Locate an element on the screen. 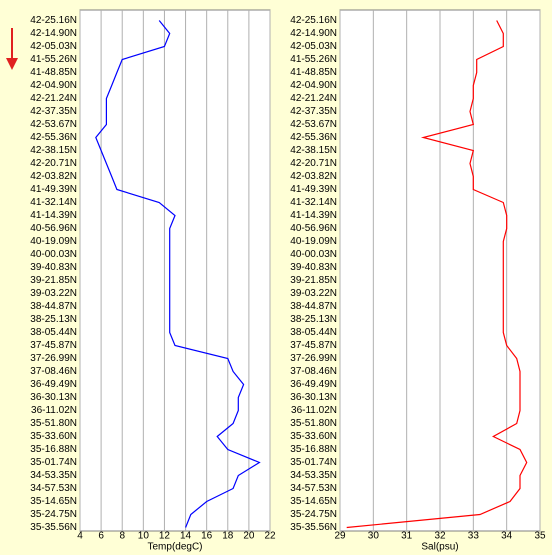 This screenshot has width=552, height=555. x-tick-label: 16 is located at coordinates (207, 536).